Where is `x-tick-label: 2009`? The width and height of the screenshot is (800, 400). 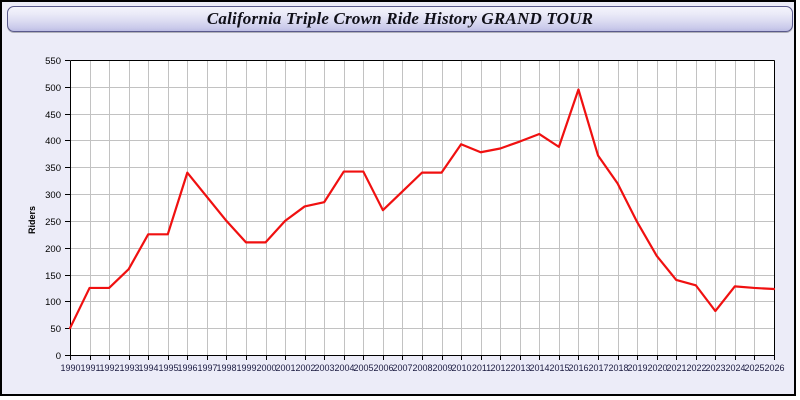 x-tick-label: 2009 is located at coordinates (442, 368).